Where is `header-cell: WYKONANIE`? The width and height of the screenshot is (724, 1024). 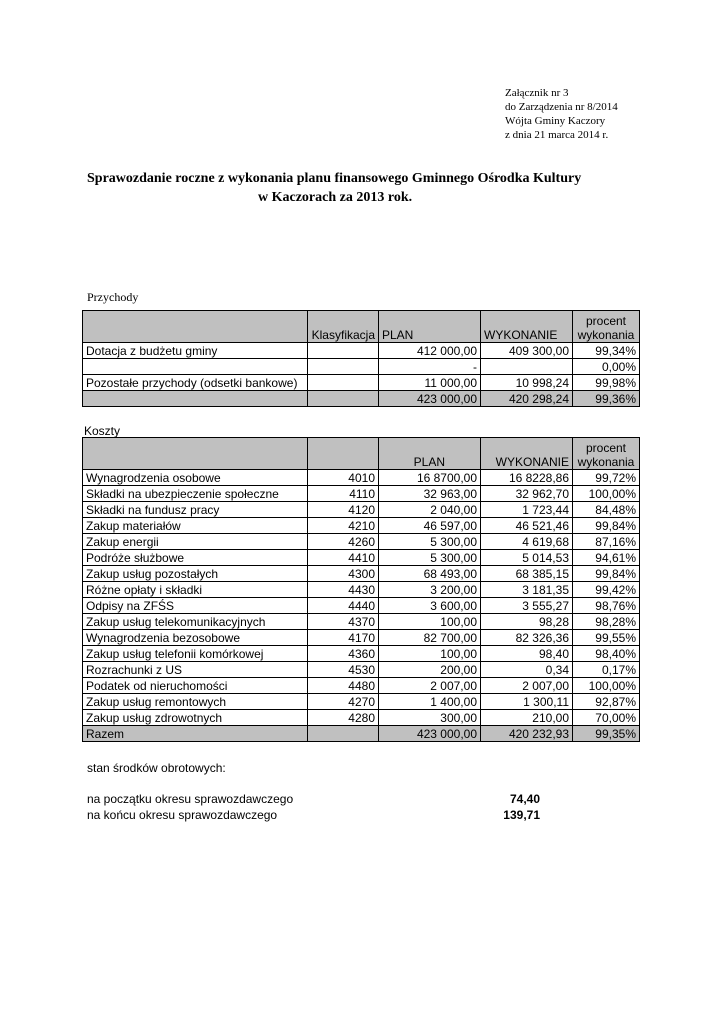
header-cell: WYKONANIE is located at coordinates (526, 326).